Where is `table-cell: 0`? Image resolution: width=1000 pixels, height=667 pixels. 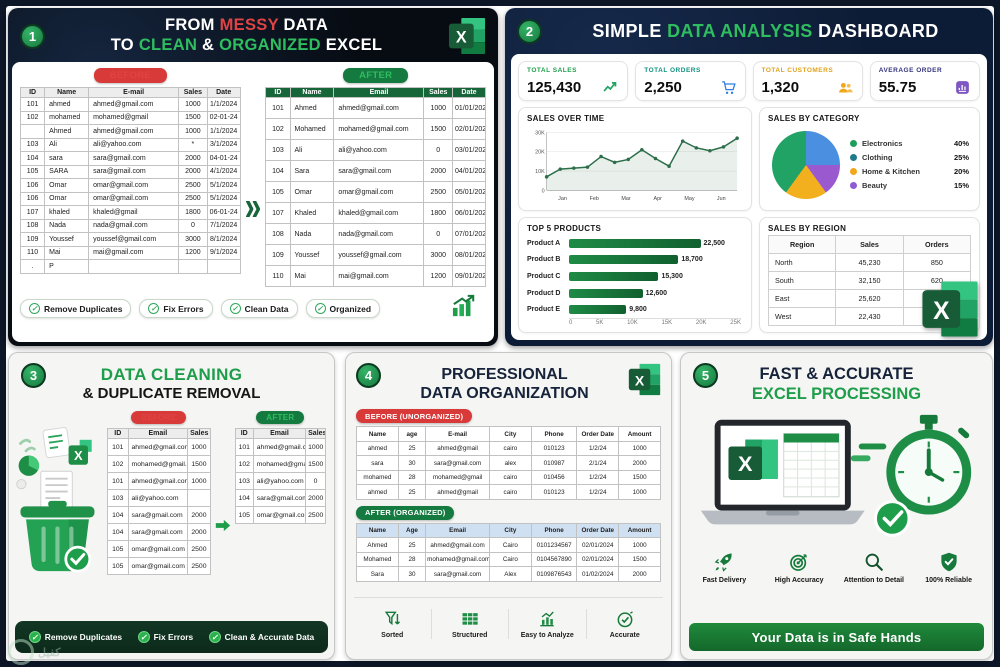 table-cell: 0 is located at coordinates (438, 234).